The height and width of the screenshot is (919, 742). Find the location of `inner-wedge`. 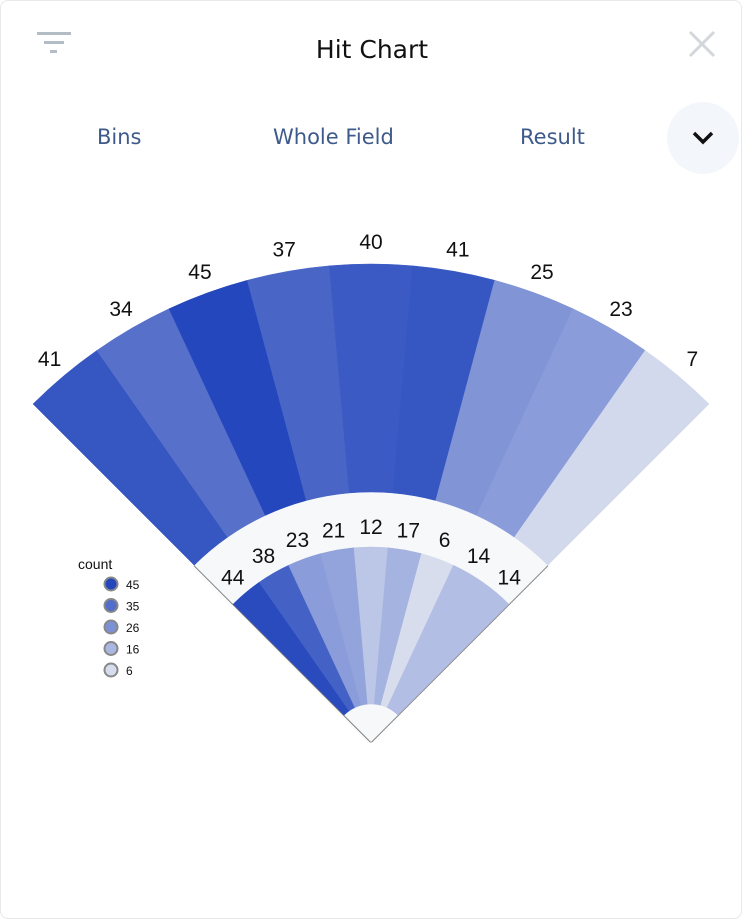

inner-wedge is located at coordinates (451, 648).